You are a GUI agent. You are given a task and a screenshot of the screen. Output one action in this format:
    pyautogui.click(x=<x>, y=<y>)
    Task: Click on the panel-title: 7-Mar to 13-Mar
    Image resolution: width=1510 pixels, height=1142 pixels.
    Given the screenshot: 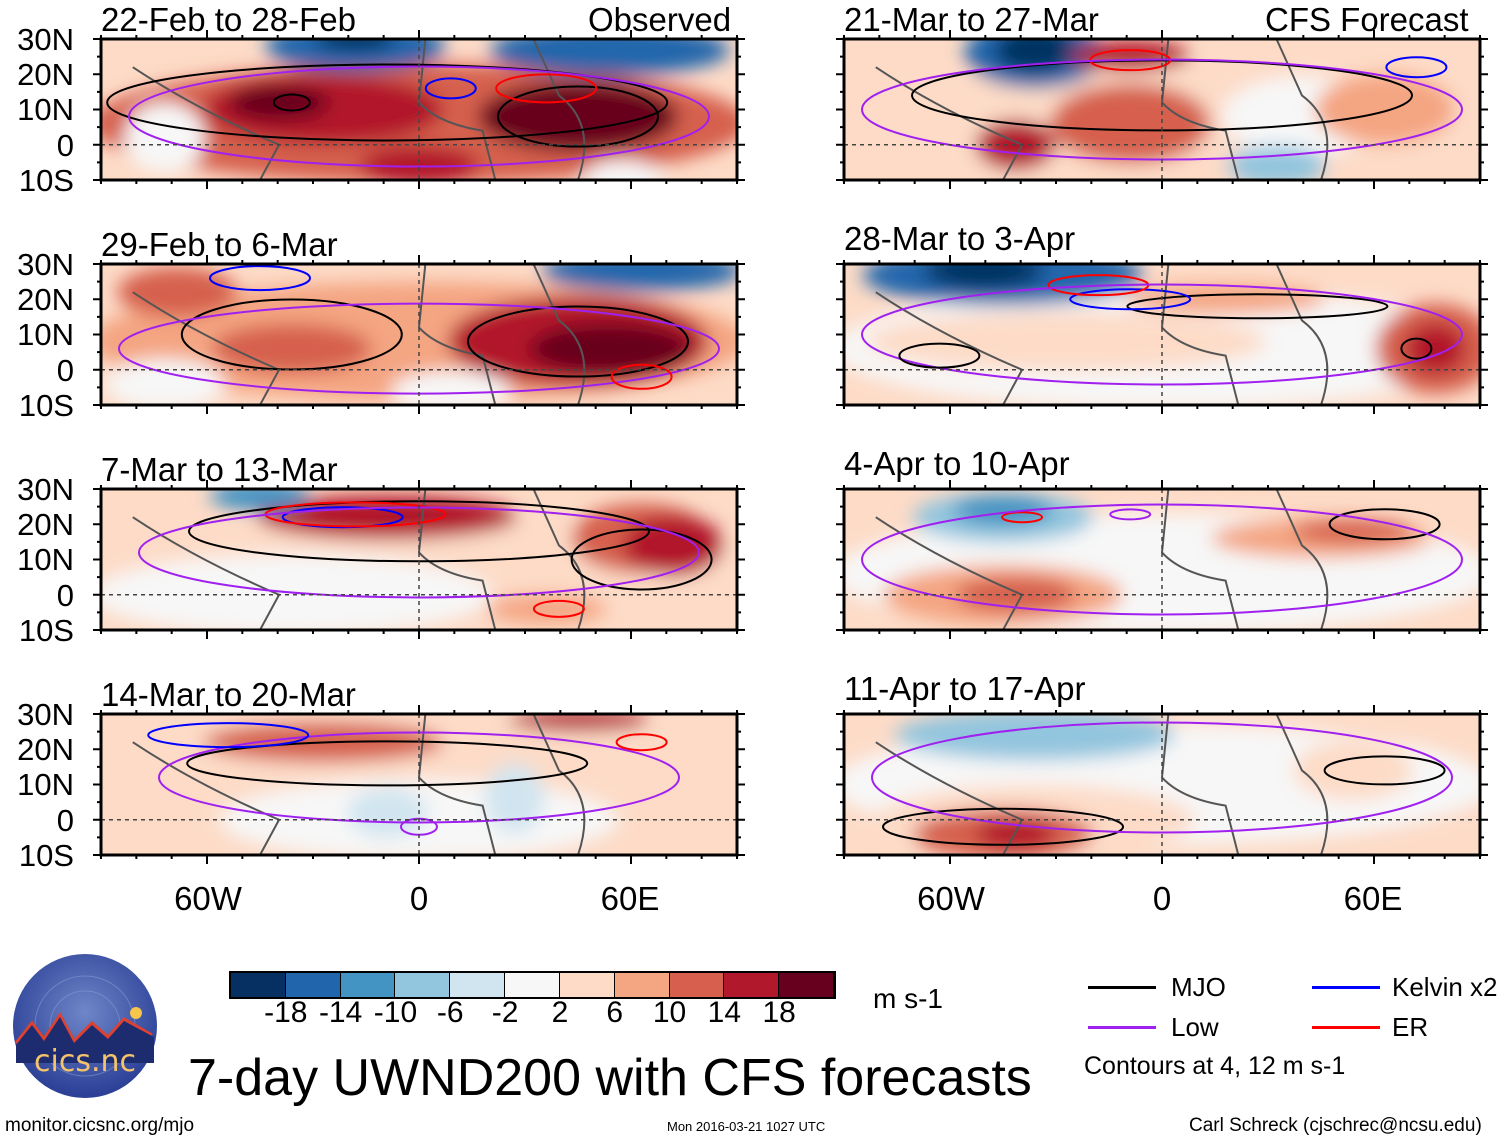 What is the action you would take?
    pyautogui.click(x=219, y=469)
    